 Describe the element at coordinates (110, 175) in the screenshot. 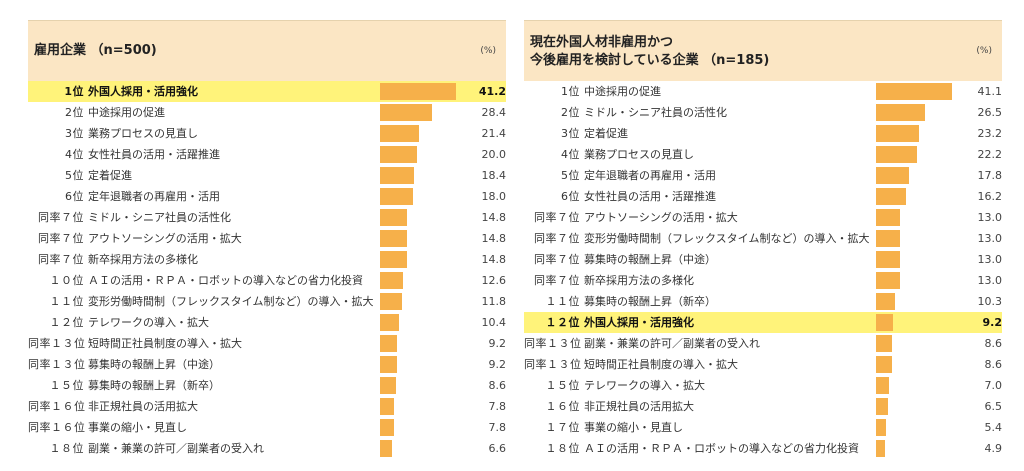

I see `category-label: 定着促進` at that location.